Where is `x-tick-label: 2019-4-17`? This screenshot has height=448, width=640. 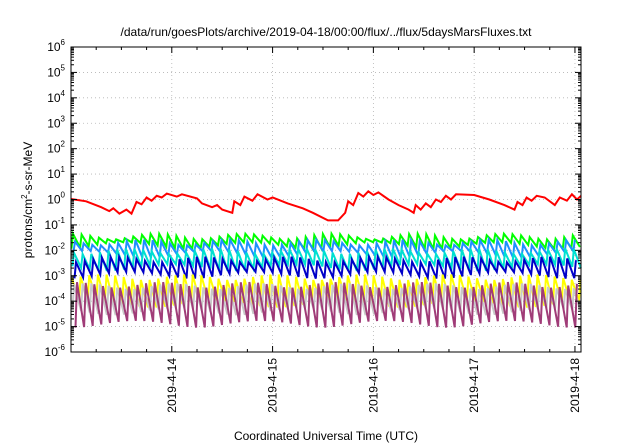
x-tick-label: 2019-4-17 is located at coordinates (474, 385).